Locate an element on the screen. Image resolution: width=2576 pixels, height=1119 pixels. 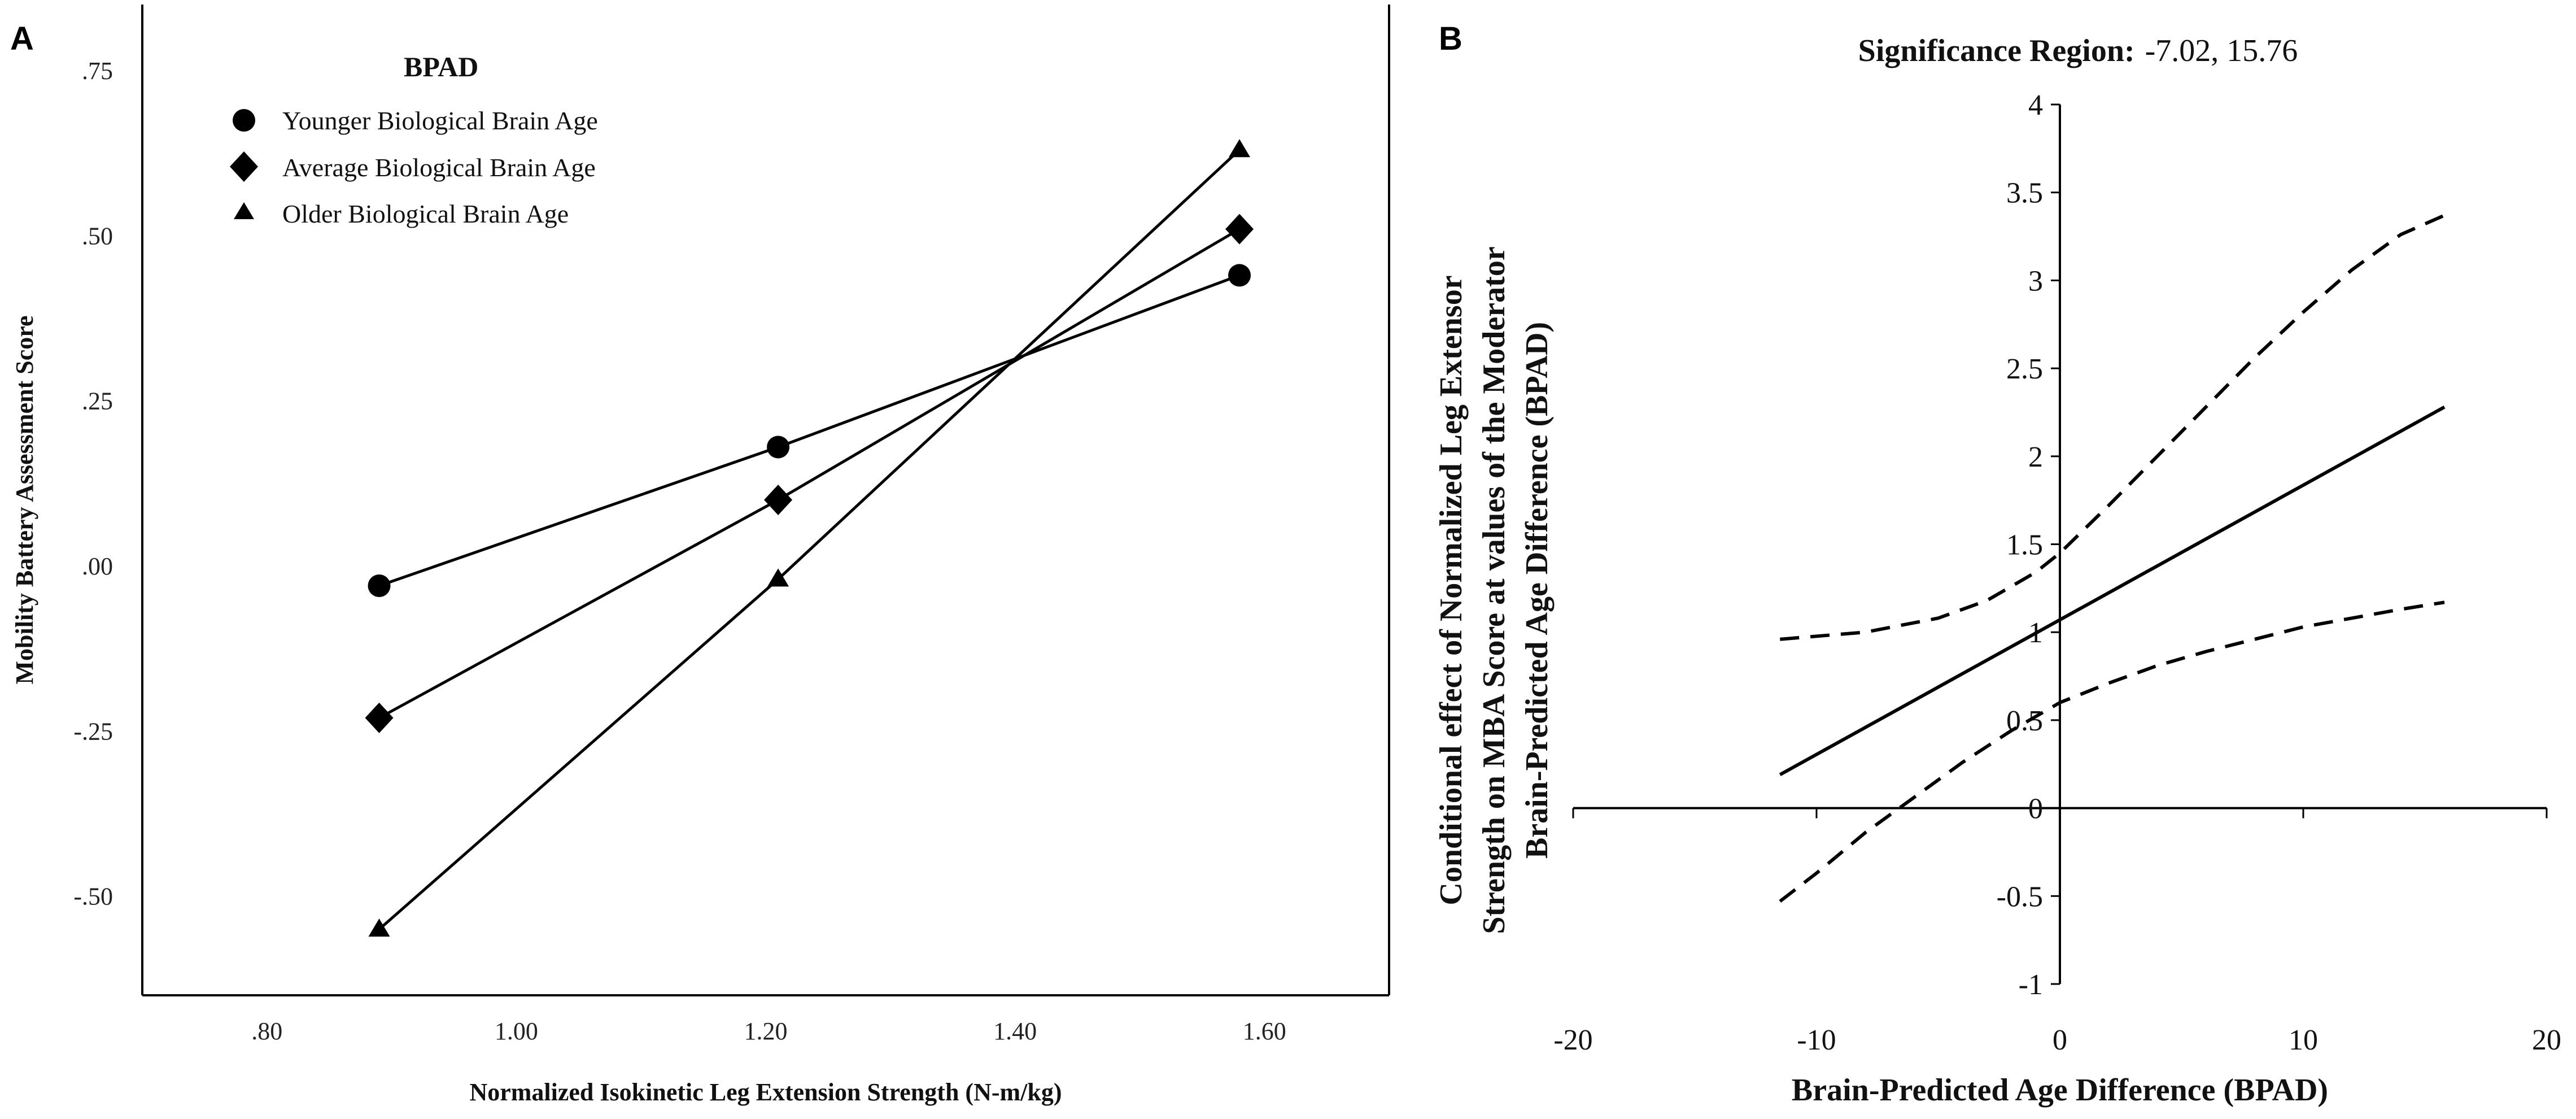
significance-region-label: Significance Region: is located at coordinates (1997, 50).